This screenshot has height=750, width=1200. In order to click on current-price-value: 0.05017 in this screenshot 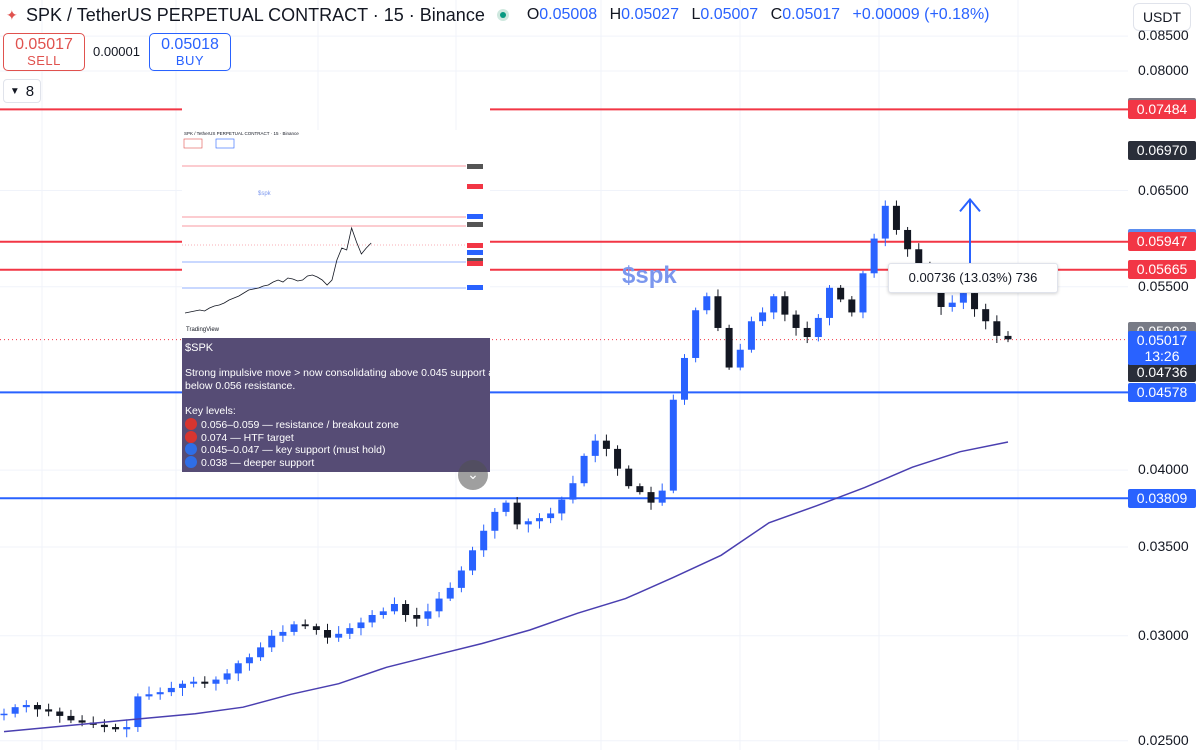, I will do `click(1162, 339)`.